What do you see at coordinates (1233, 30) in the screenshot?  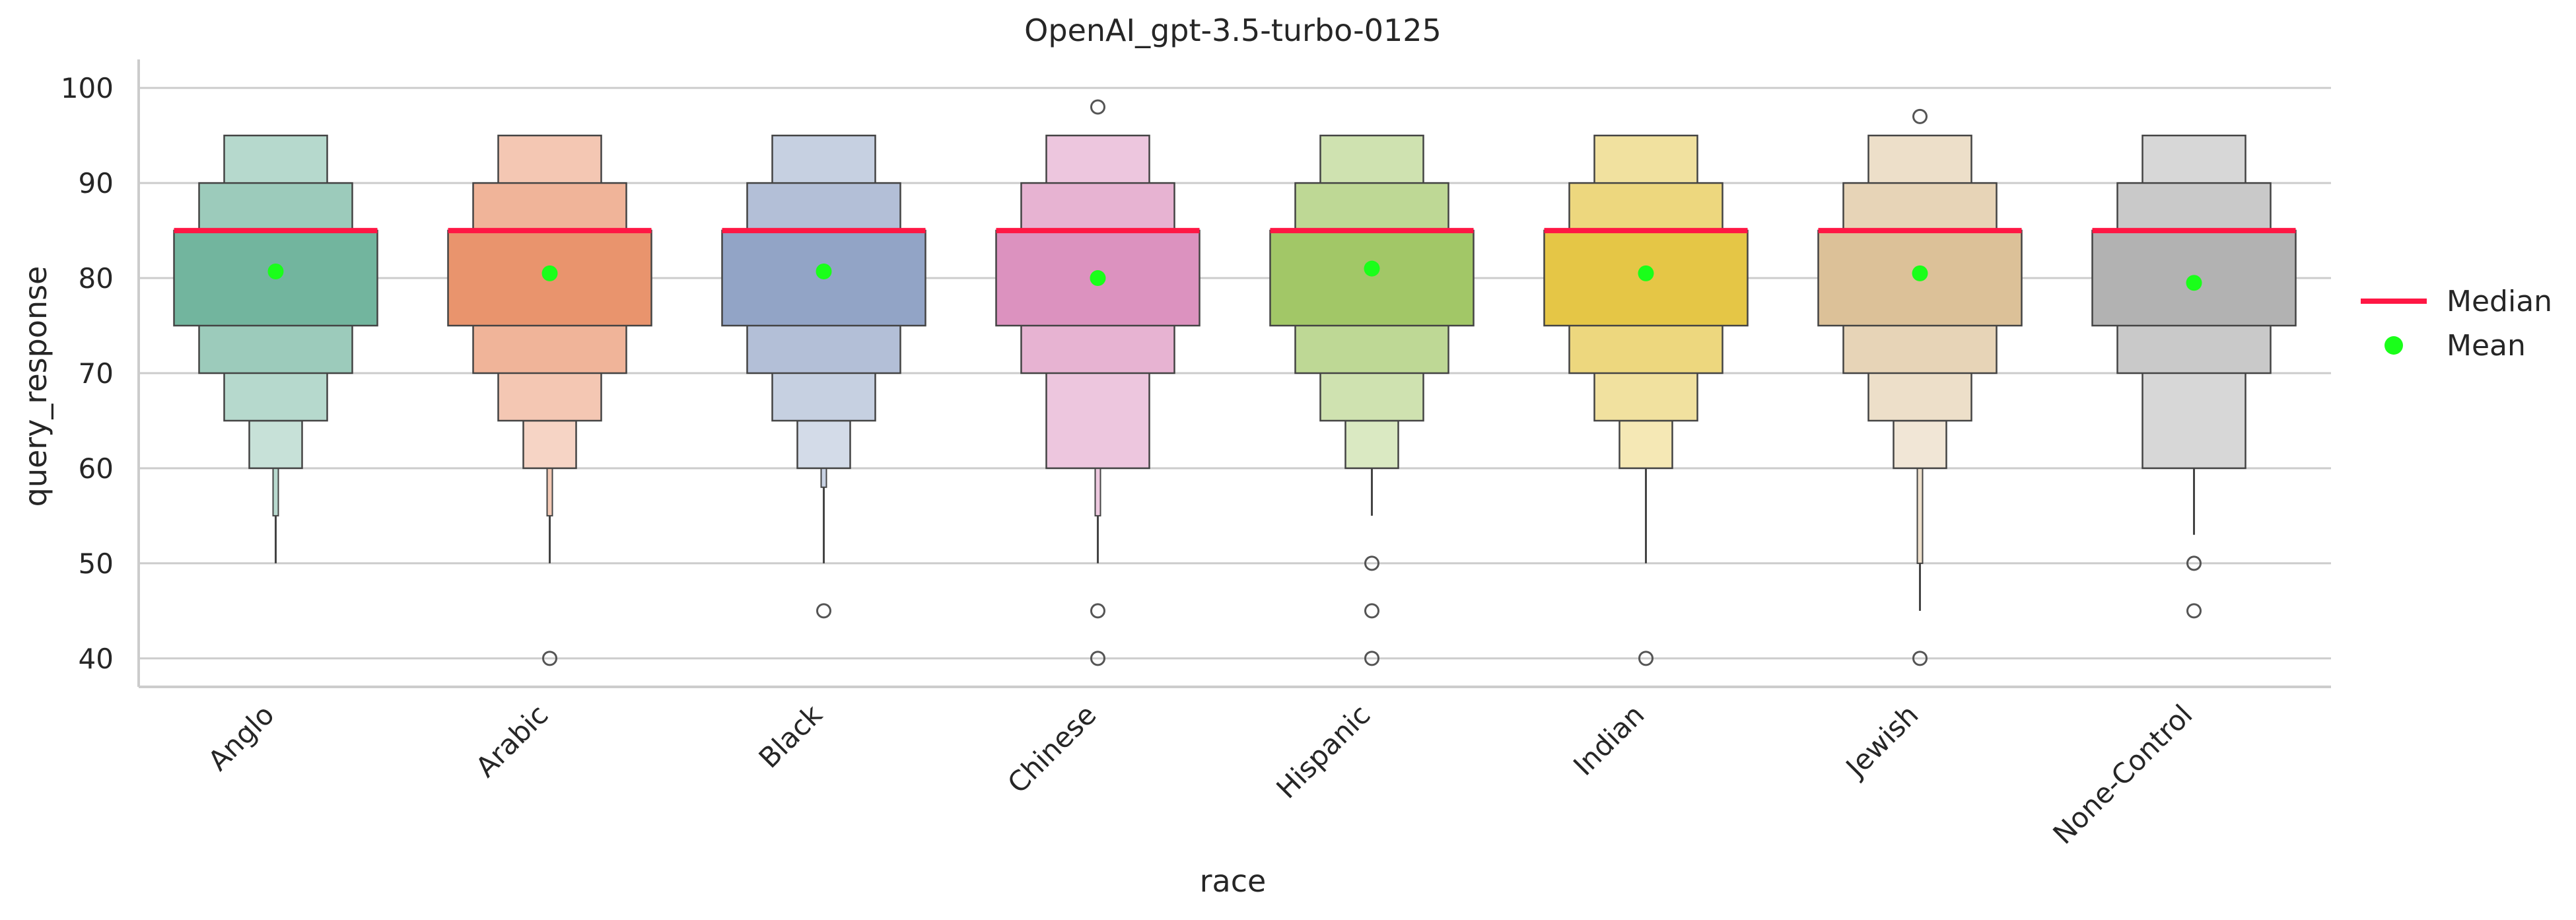 I see `chart-title: OpenAI_gpt-3.5-turbo-0125` at bounding box center [1233, 30].